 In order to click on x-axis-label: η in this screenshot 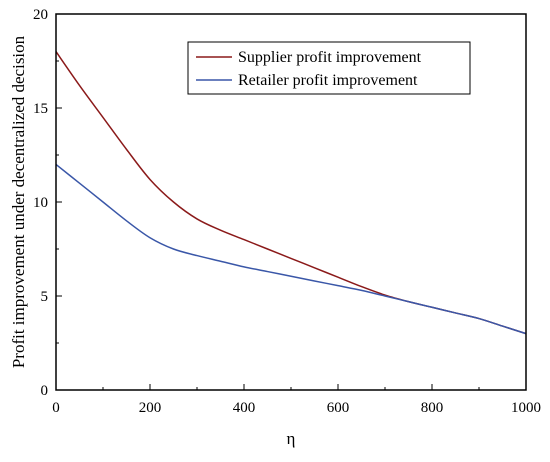, I will do `click(291, 438)`.